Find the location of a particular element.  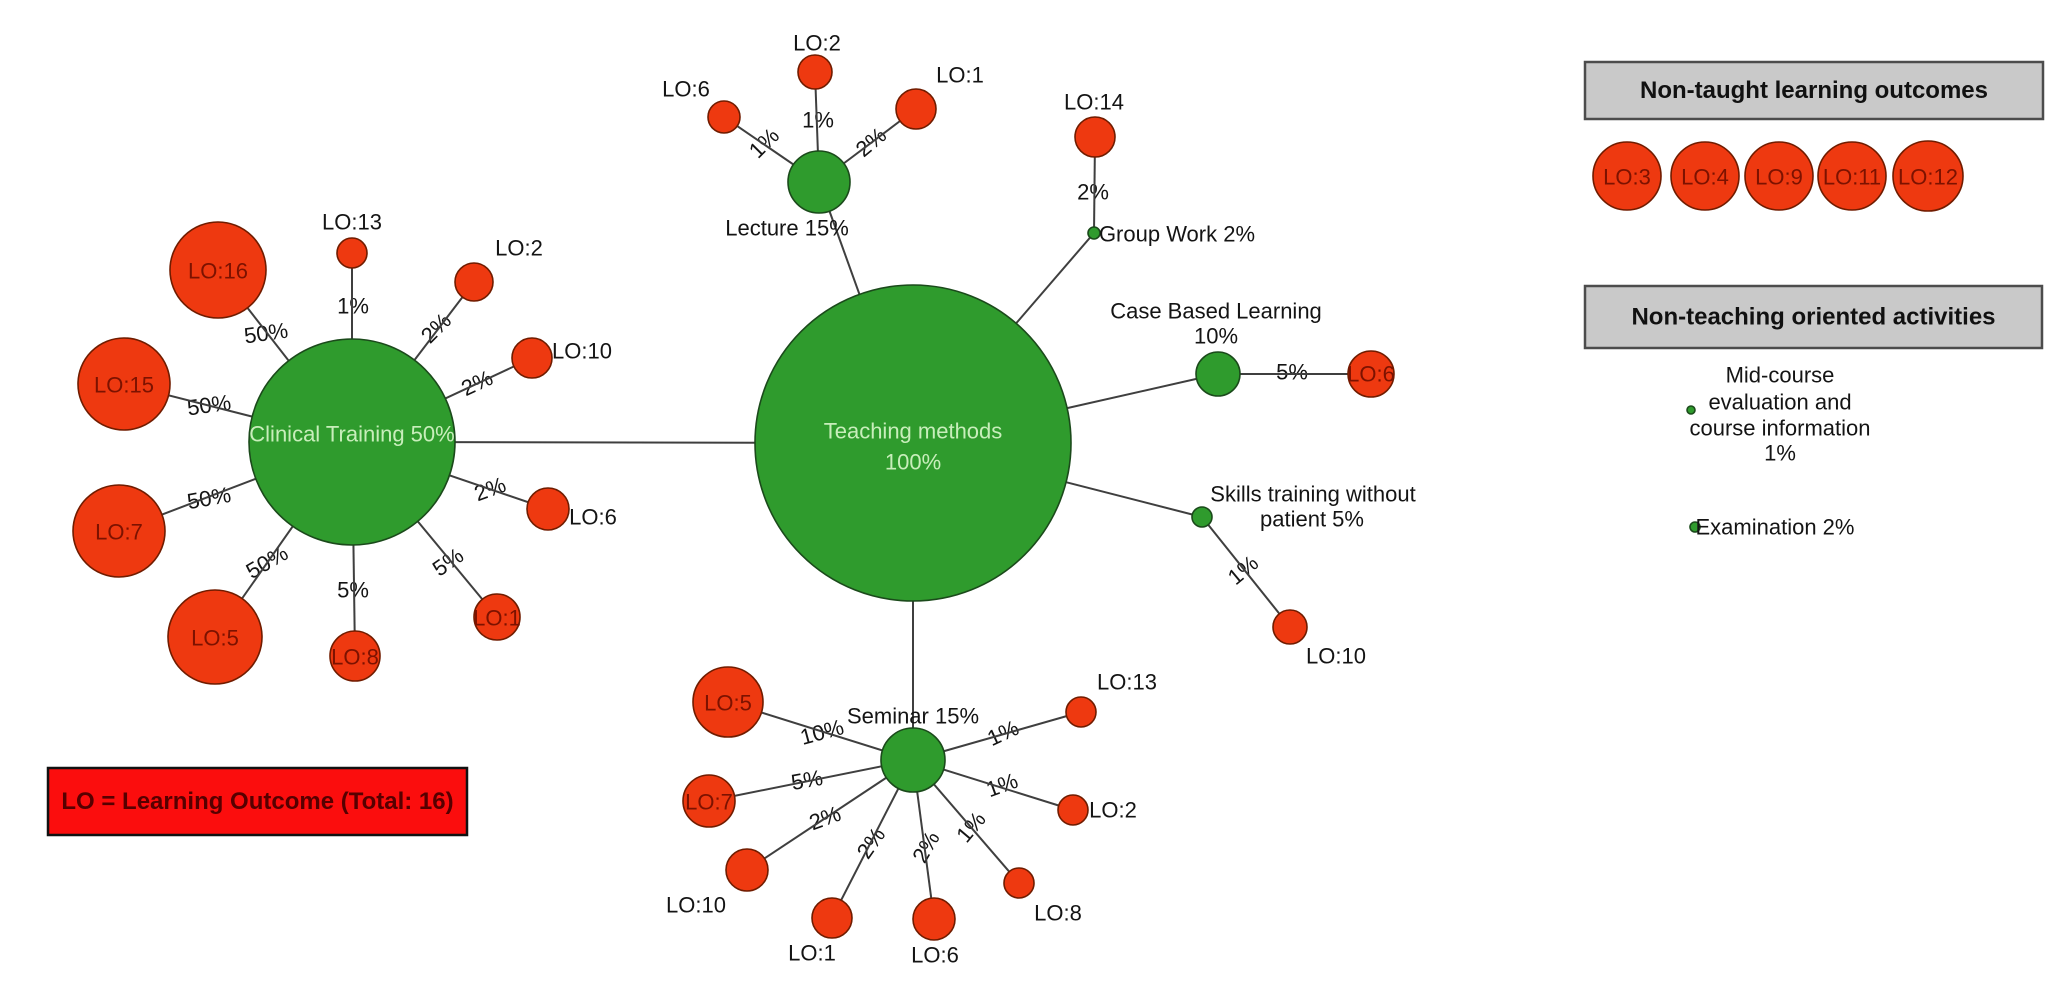

lo8-seminar-label: LO:8 is located at coordinates (1058, 913).